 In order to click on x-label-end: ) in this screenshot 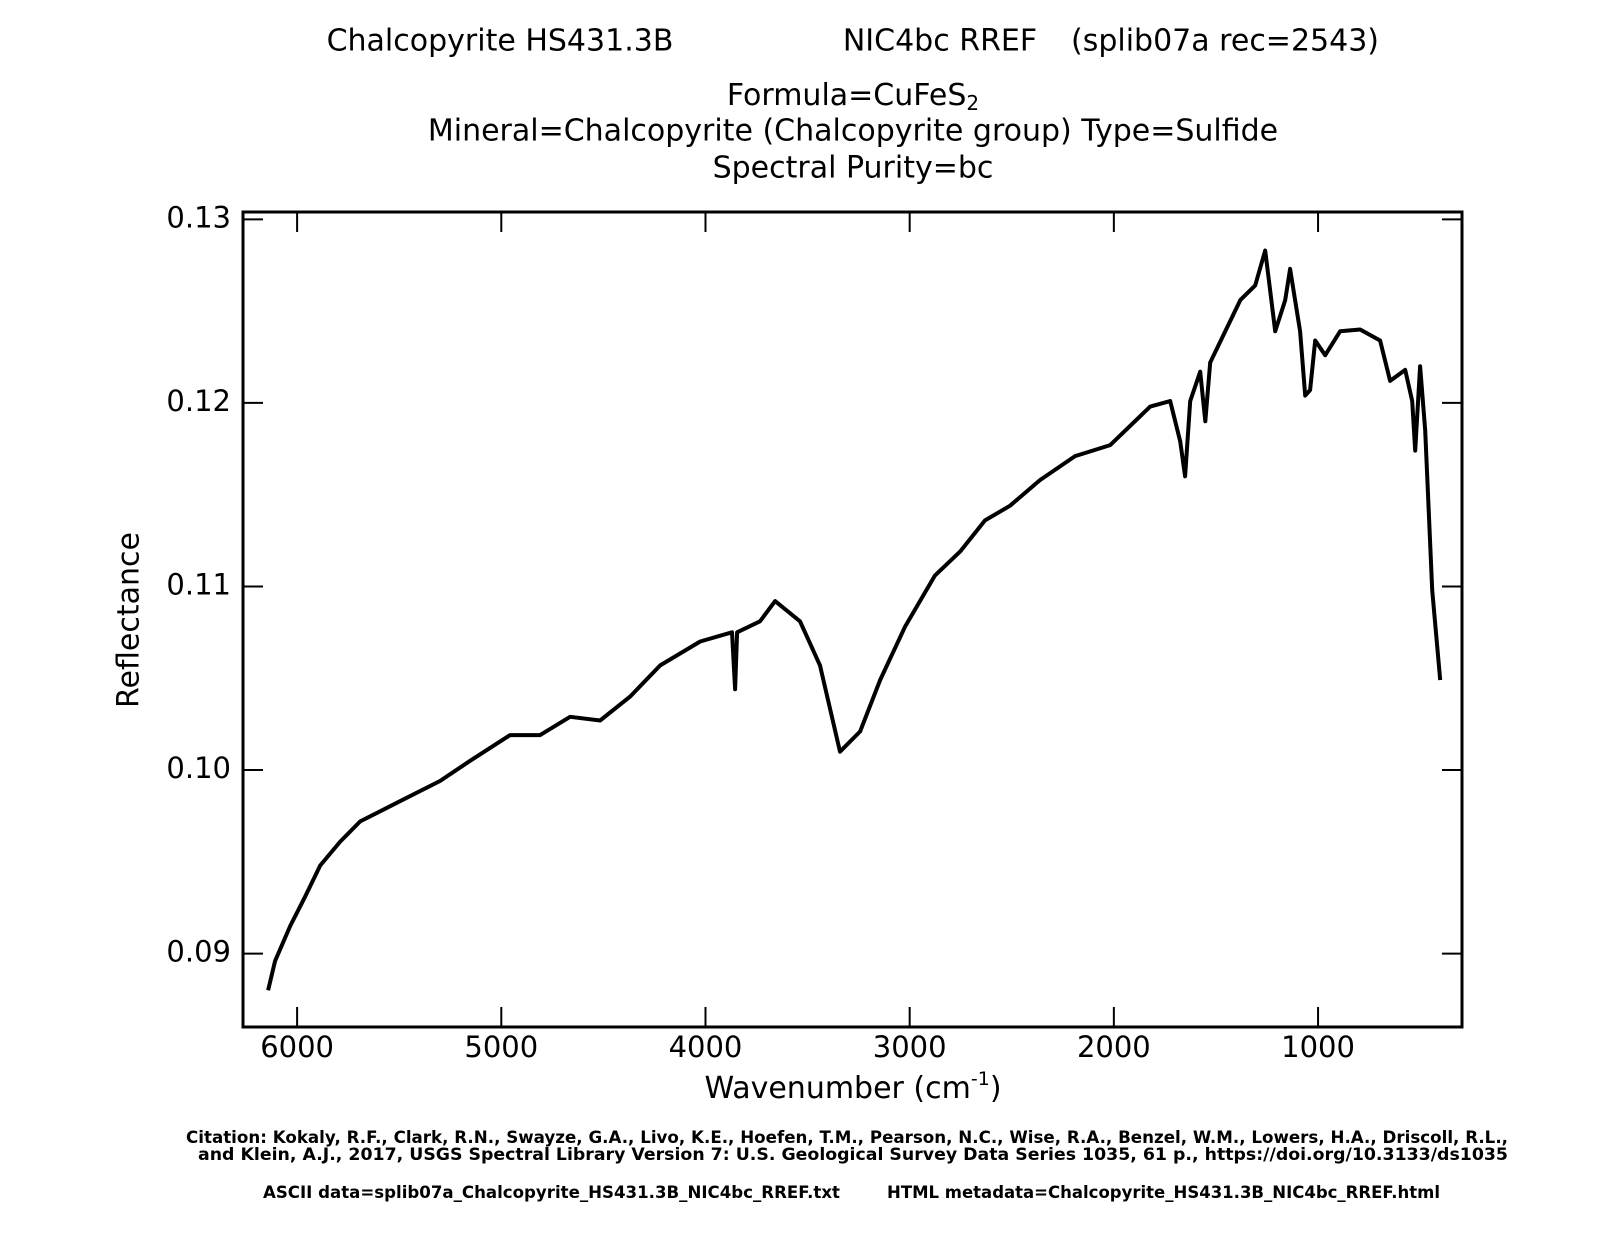, I will do `click(996, 1088)`.